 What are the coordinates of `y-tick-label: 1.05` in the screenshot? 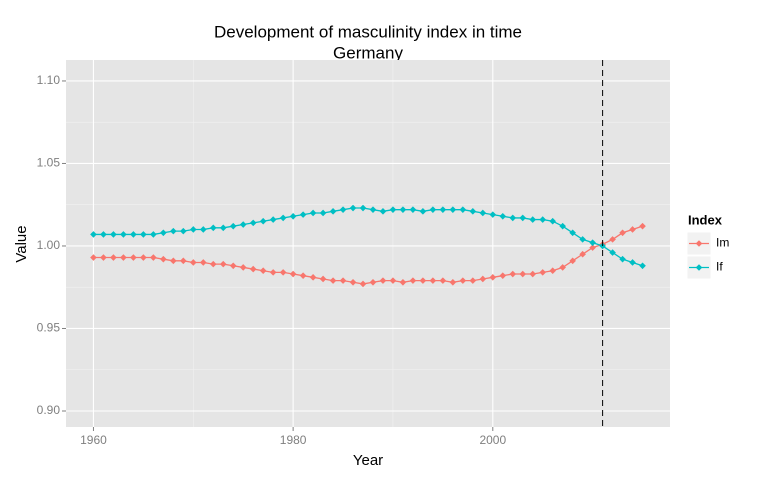 It's located at (49, 163).